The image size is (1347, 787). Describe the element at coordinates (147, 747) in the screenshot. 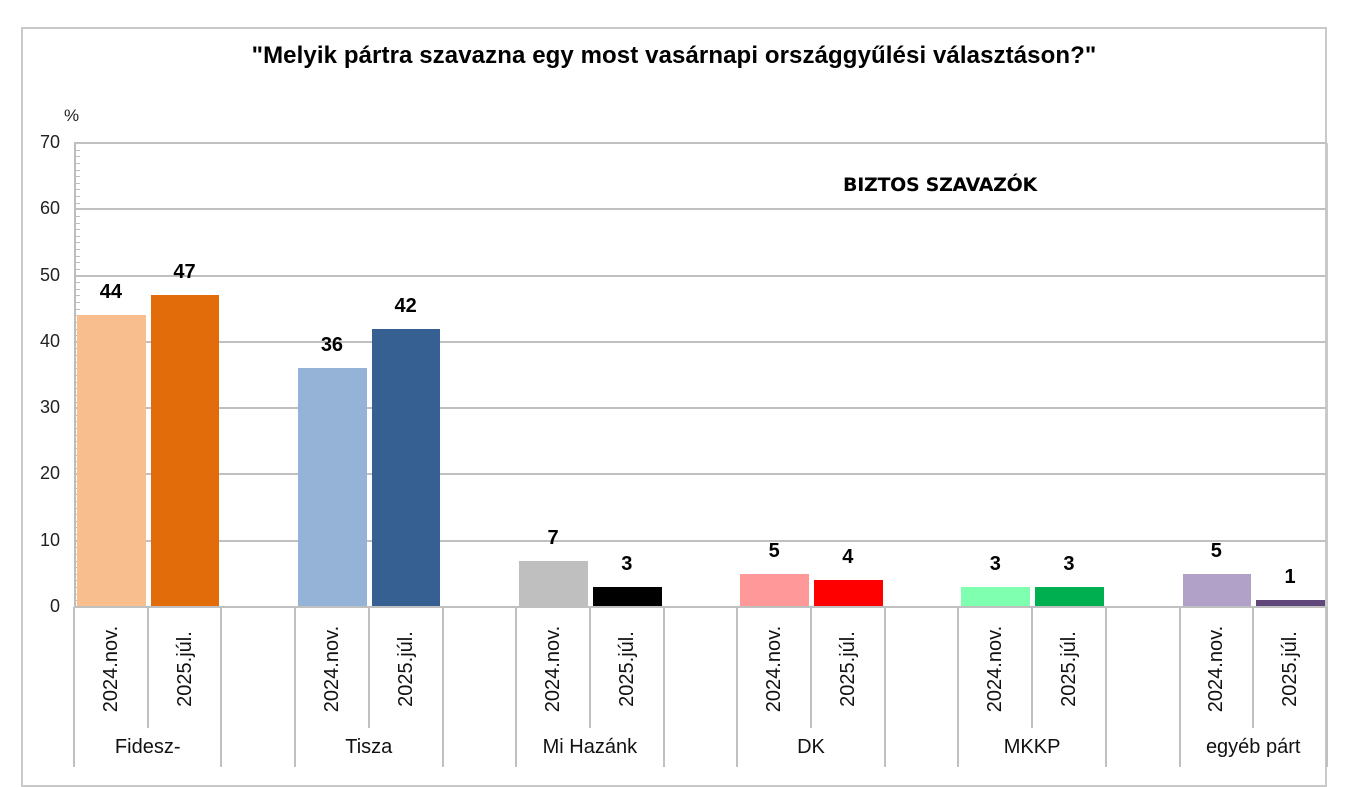

I see `category-label: Fidesz-` at that location.